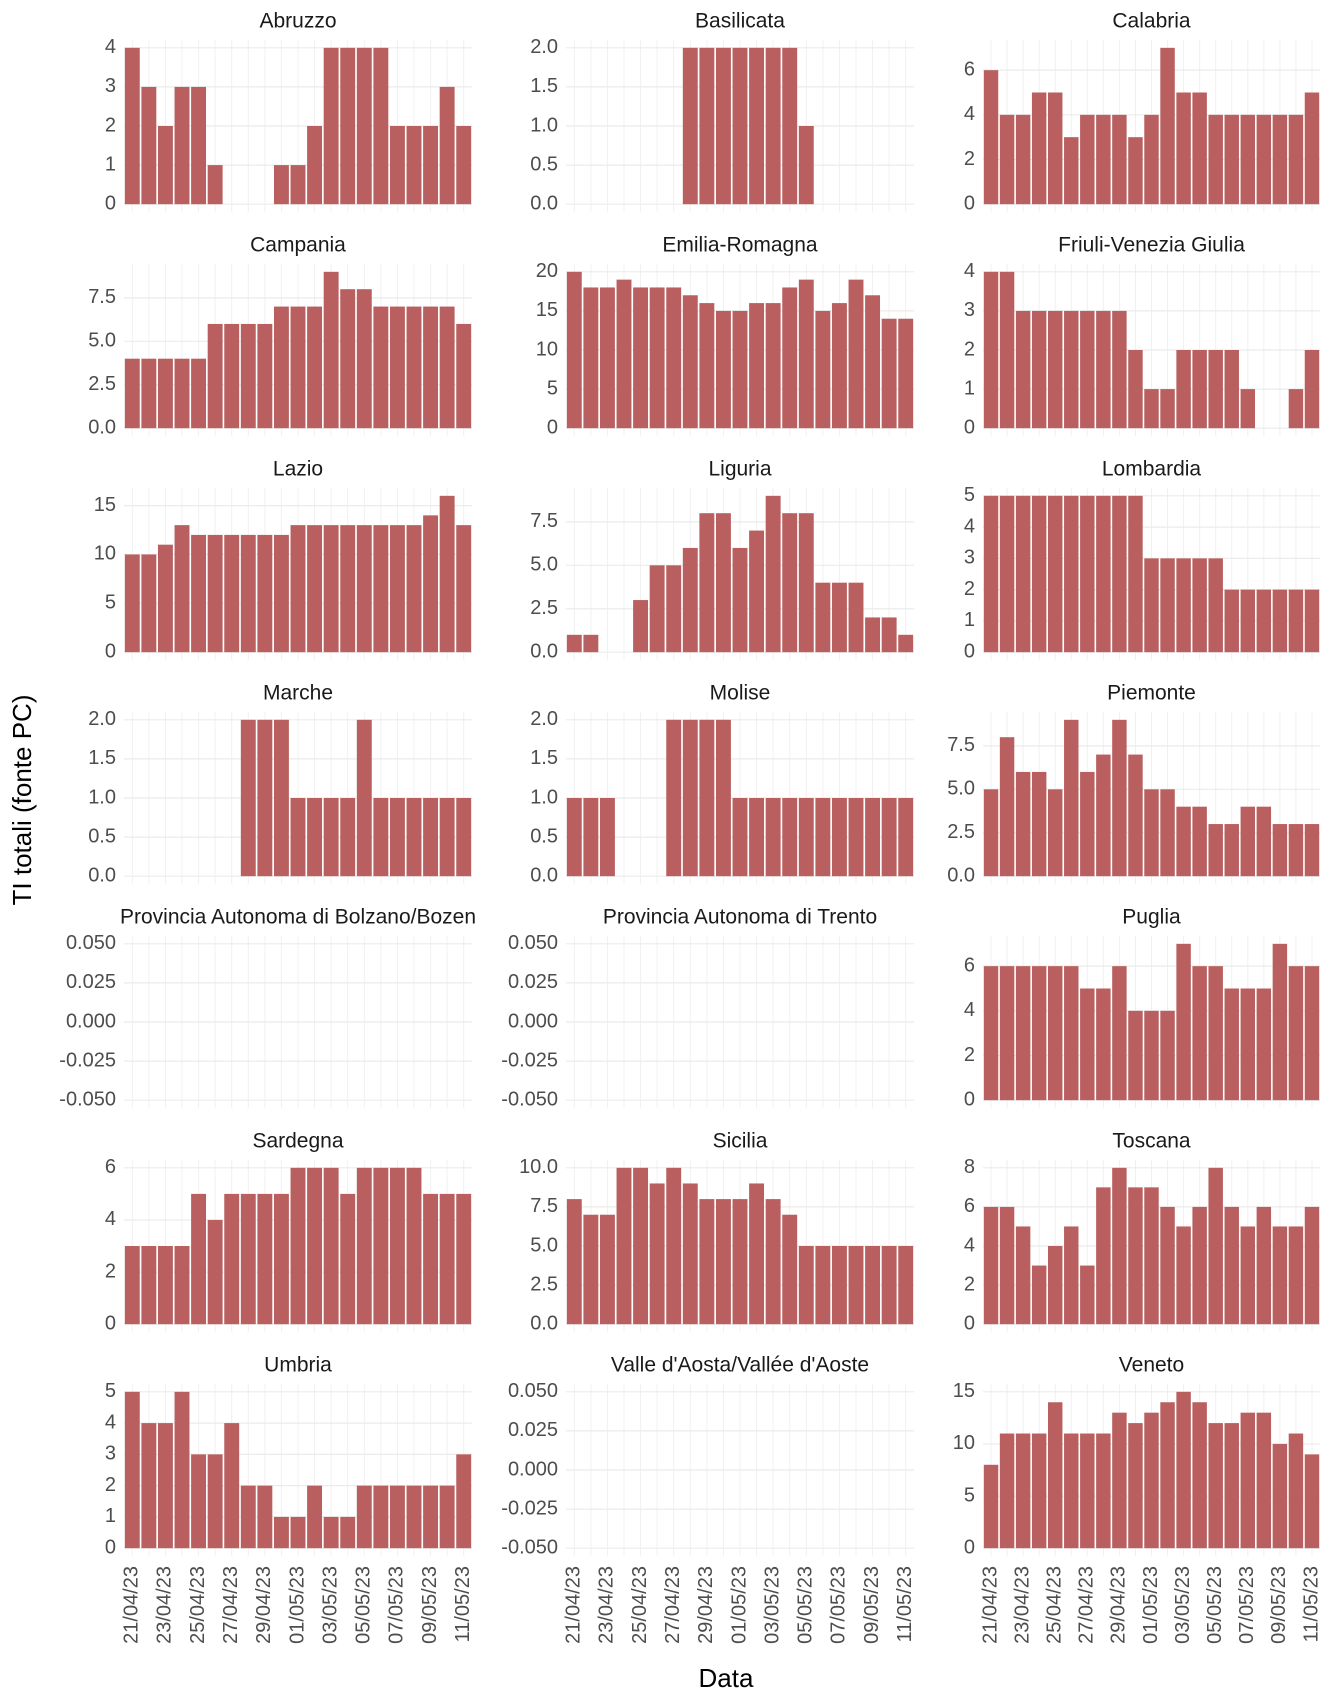 The height and width of the screenshot is (1695, 1337). I want to click on x-tick-label: 11/05/23, so click(463, 1604).